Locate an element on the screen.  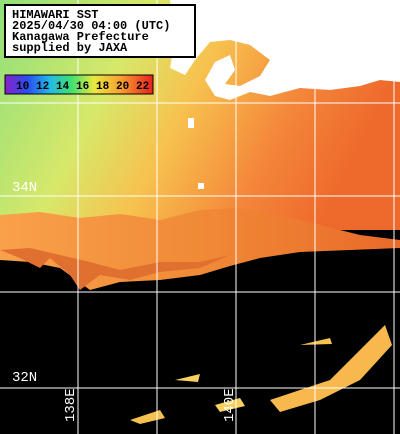
color-scale is located at coordinates (79, 84).